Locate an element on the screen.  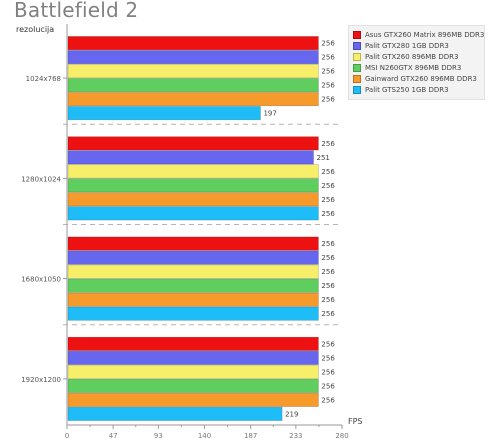
x-tick-label: 93 is located at coordinates (158, 436).